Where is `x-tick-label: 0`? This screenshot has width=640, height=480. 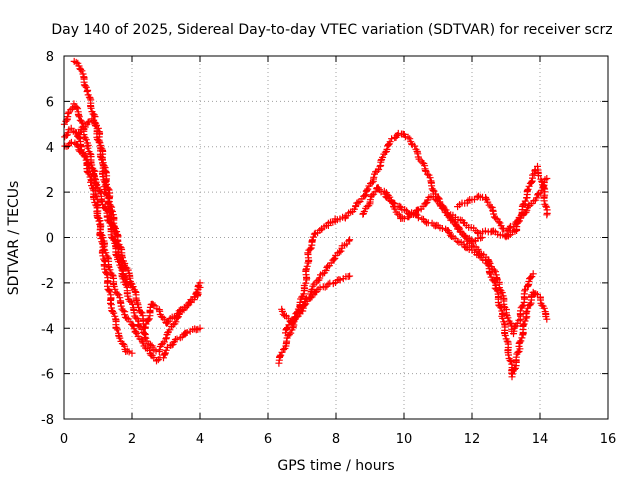 x-tick-label: 0 is located at coordinates (64, 439).